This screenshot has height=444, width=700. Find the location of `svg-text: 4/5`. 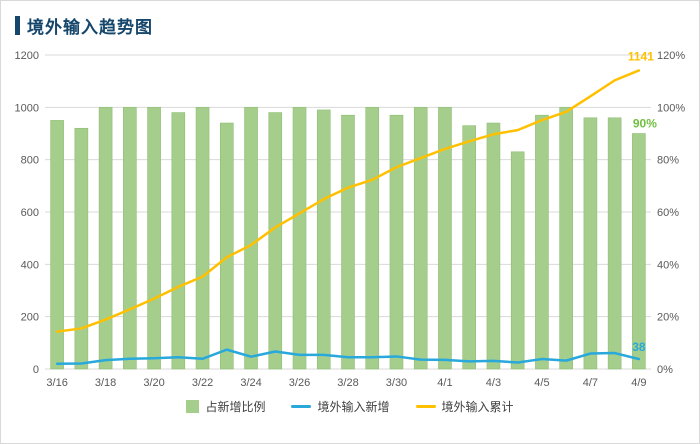

svg-text: 4/5 is located at coordinates (541, 383).